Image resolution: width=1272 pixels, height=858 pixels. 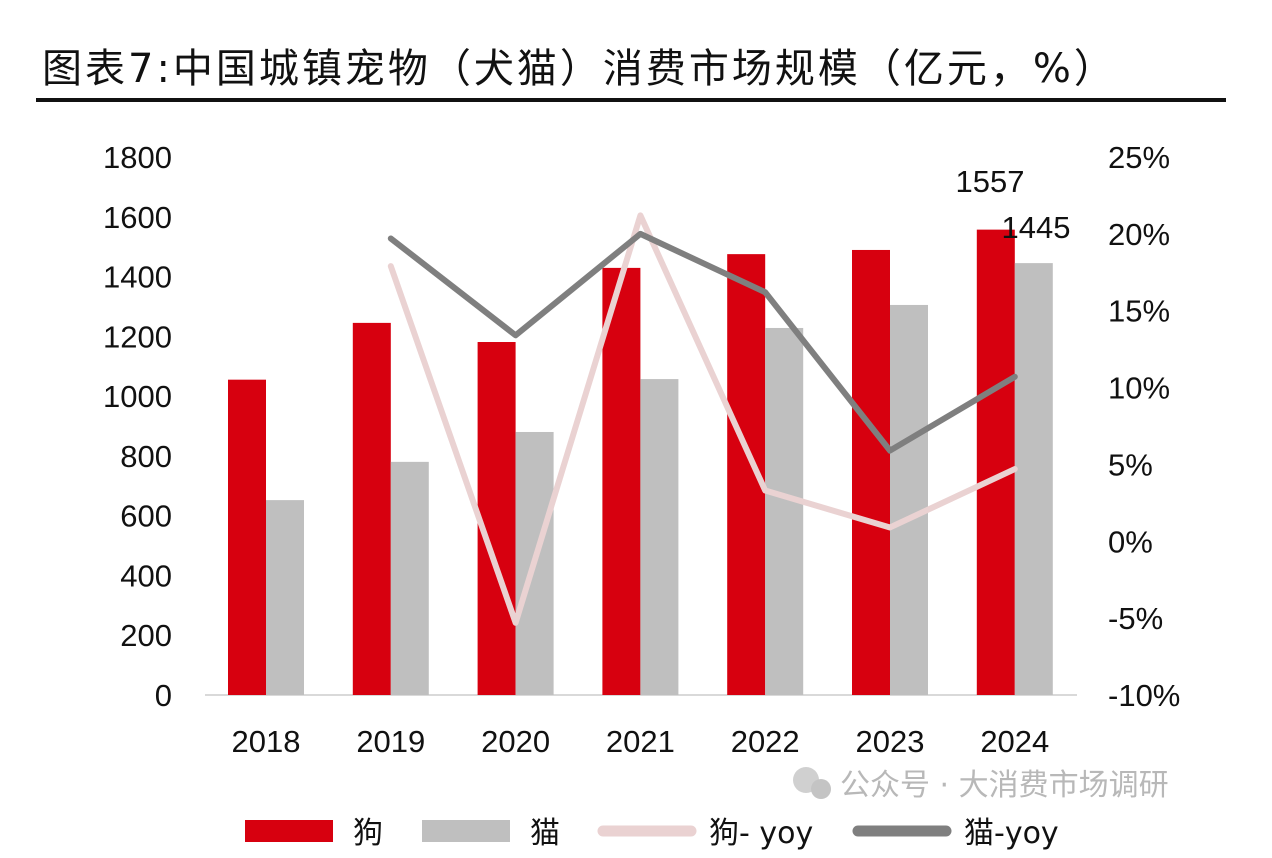 I want to click on y-left-tick-label: 1600, so click(x=137, y=217).